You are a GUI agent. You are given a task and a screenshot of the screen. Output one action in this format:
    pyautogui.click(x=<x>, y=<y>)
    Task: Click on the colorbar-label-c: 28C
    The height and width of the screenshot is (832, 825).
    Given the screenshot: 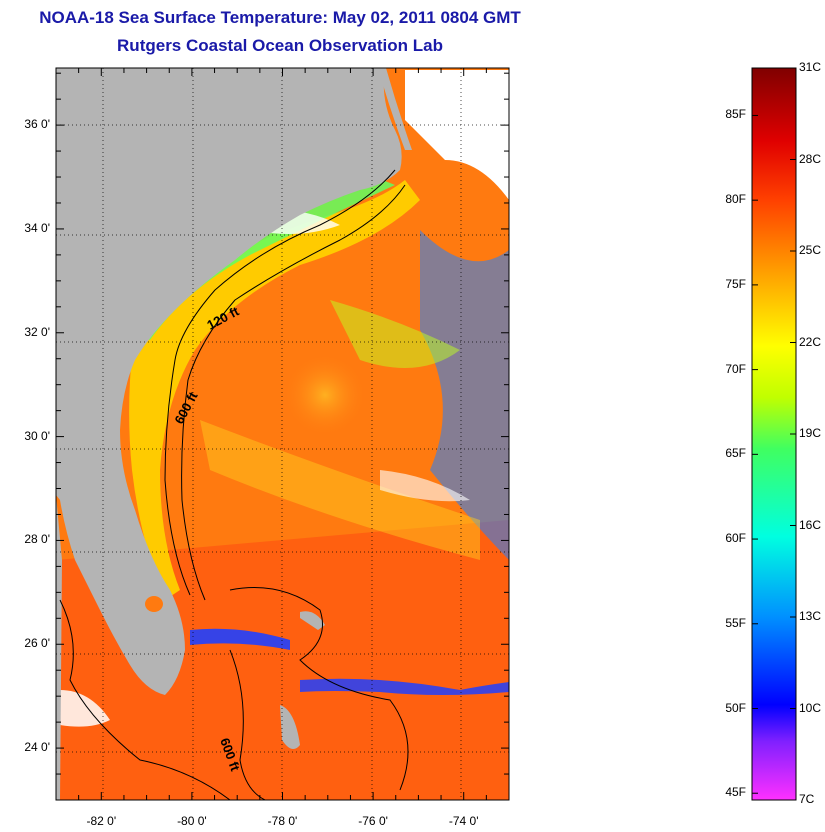 What is the action you would take?
    pyautogui.click(x=810, y=158)
    